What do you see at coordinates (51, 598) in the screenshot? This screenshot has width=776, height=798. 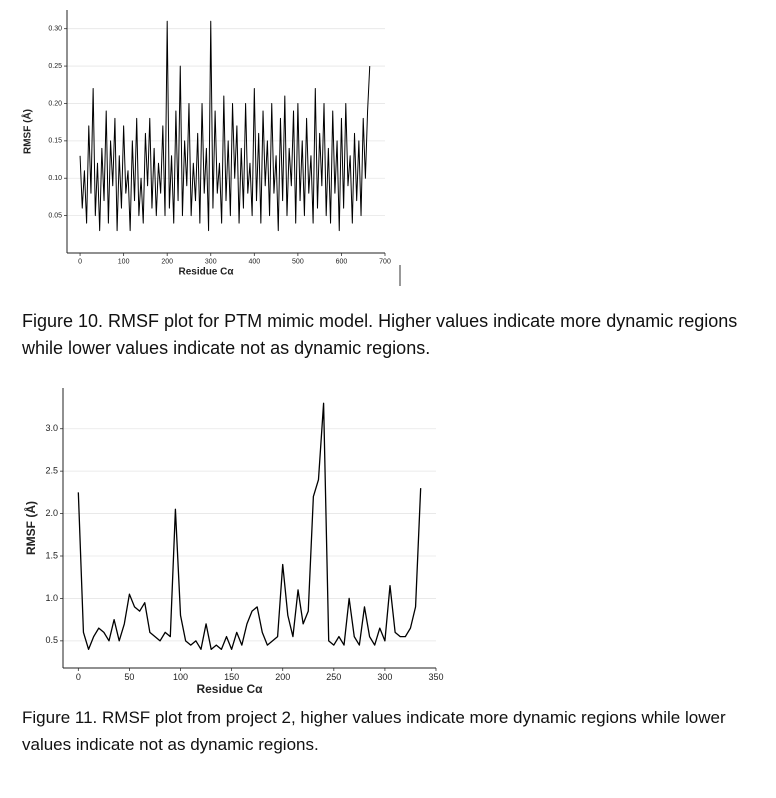 I see `y-tick-label: 1.0` at bounding box center [51, 598].